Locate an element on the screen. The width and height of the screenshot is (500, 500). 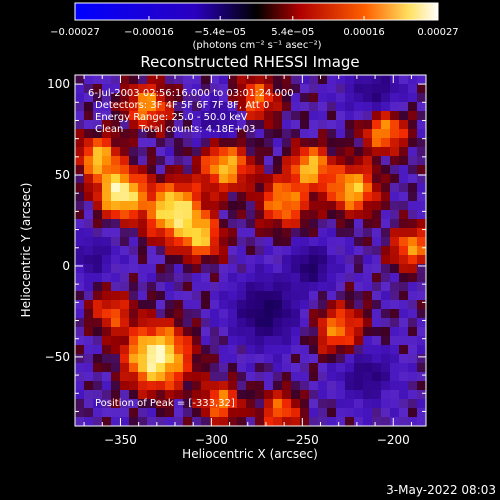
annotation-energy-range: Energy Range: 25.0 - 50.0 keV is located at coordinates (171, 117).